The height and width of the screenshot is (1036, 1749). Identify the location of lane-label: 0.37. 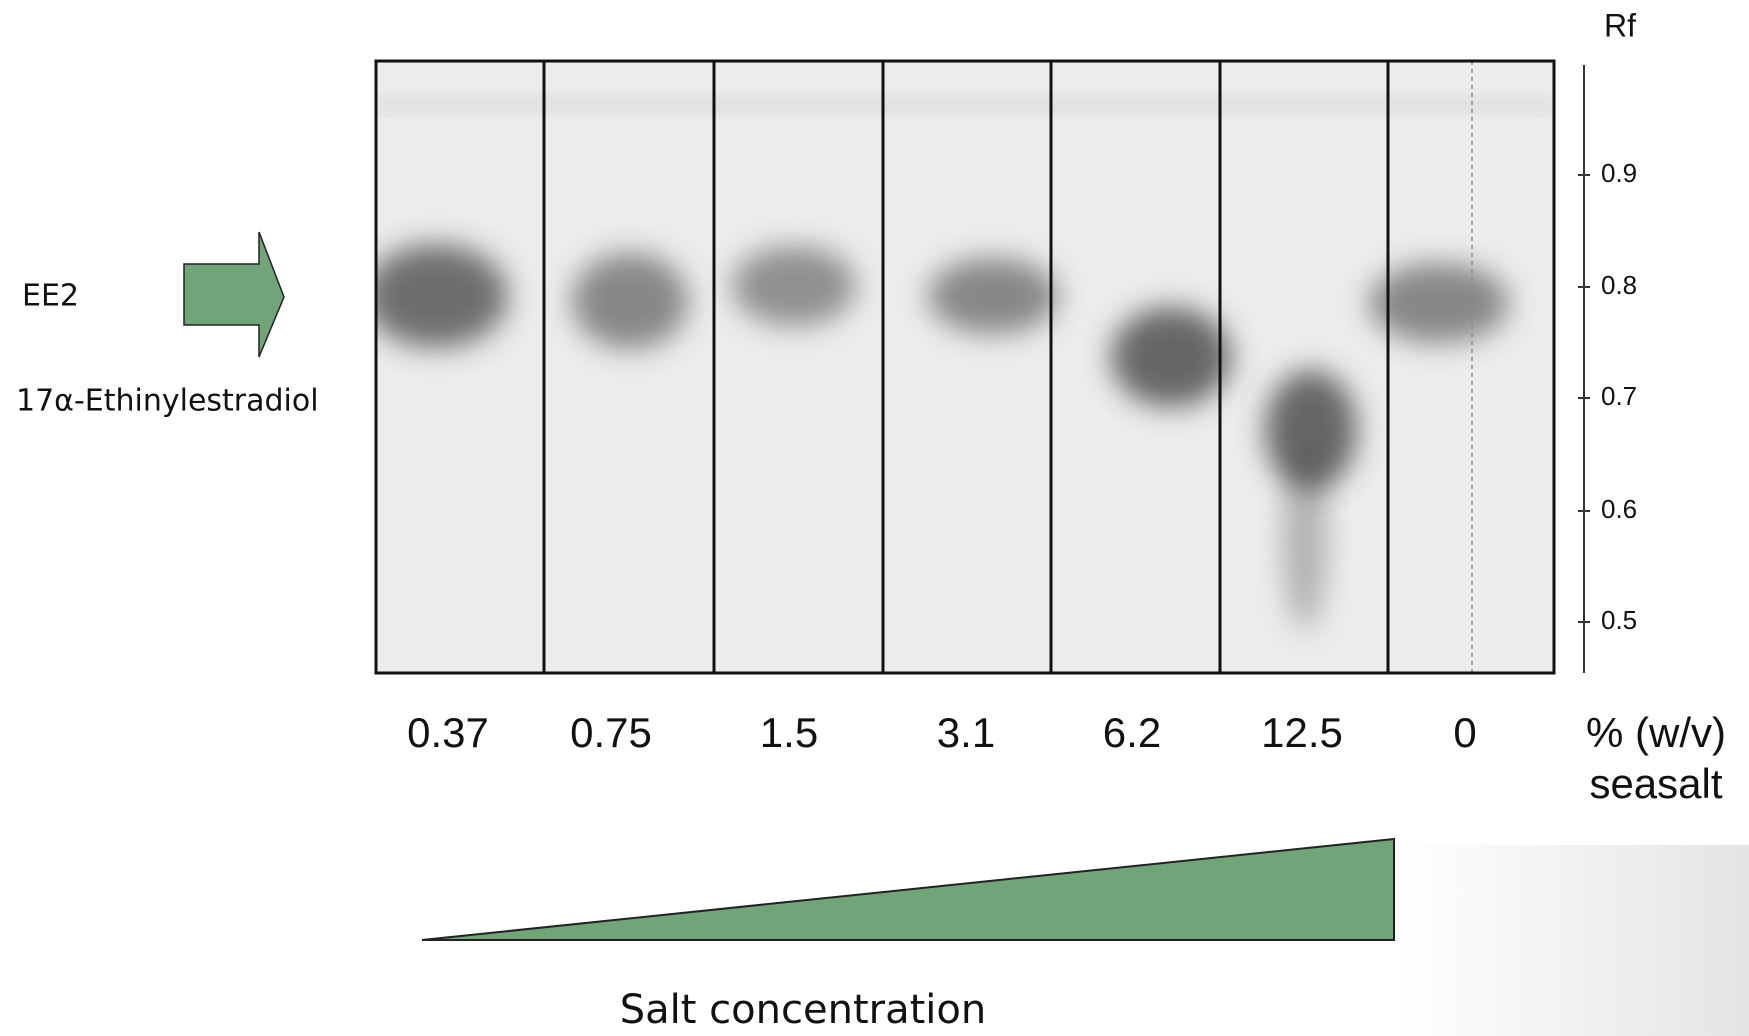
(448, 732).